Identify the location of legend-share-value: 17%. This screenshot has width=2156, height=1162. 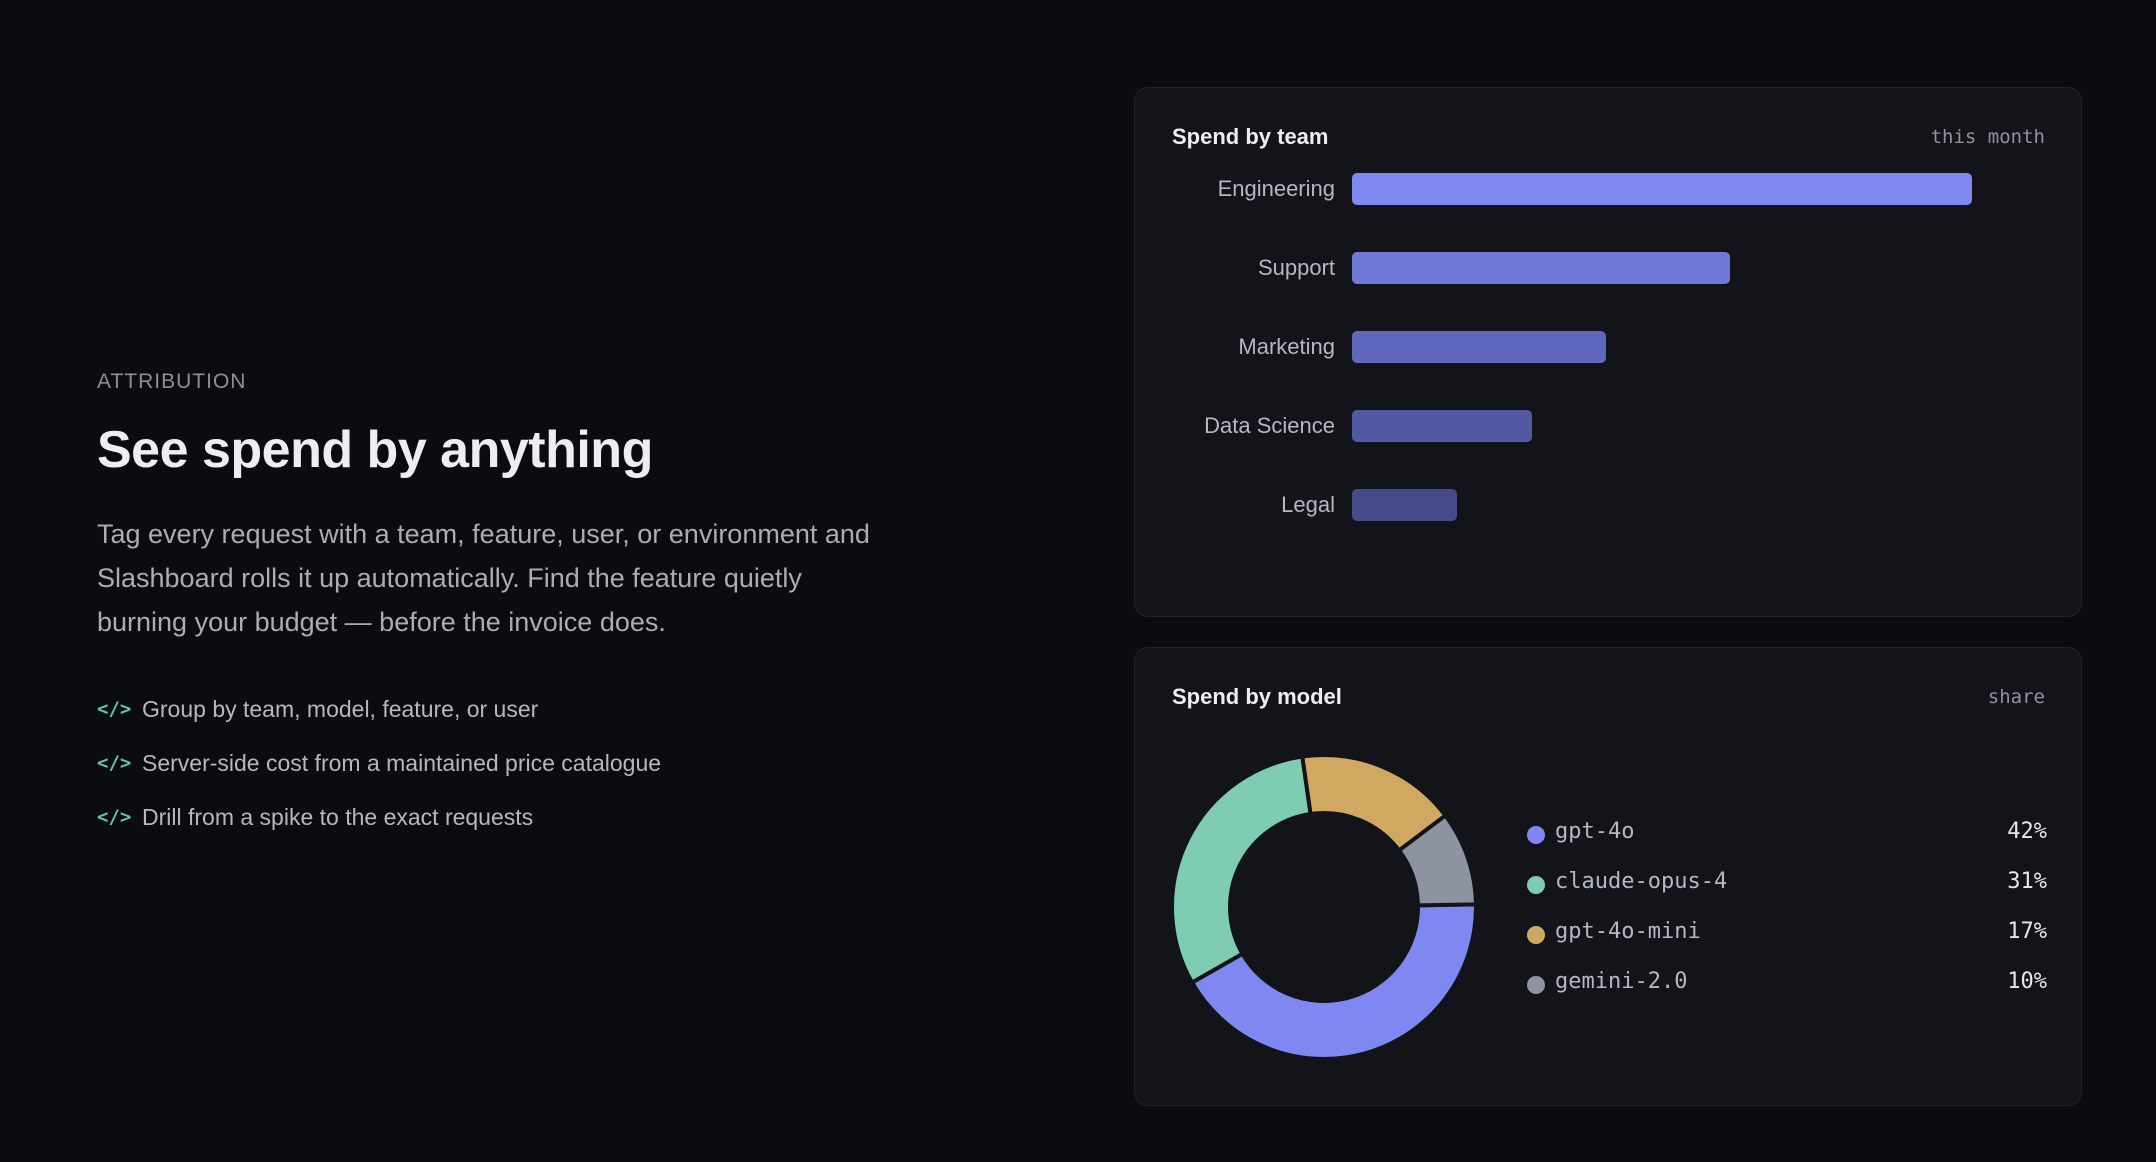
(2027, 931).